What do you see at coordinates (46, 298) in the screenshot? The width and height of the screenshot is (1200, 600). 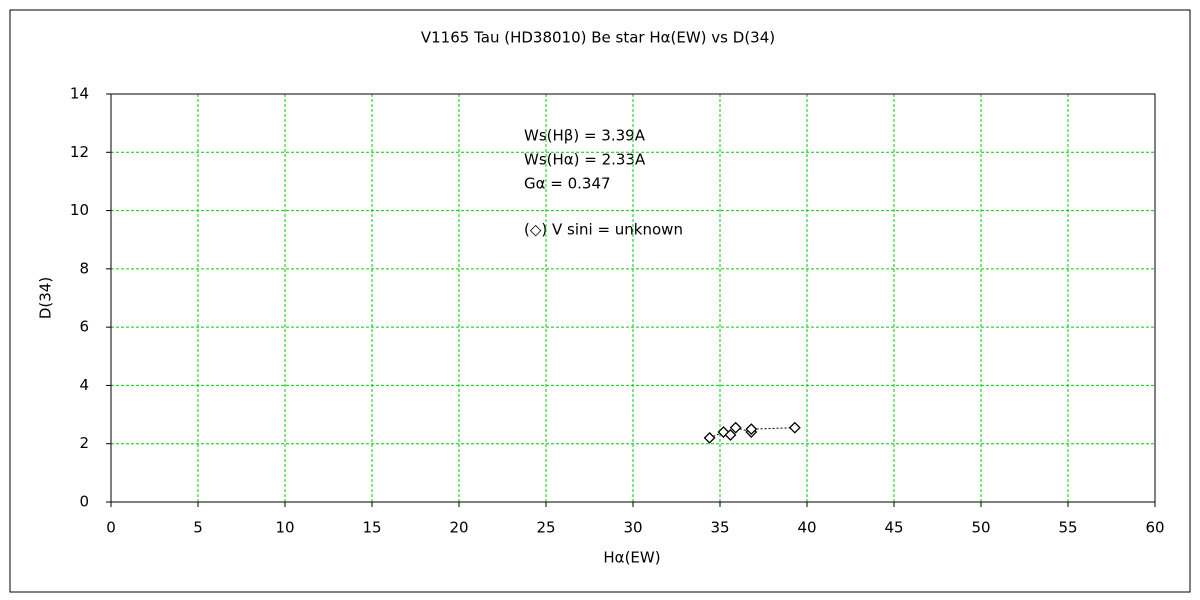 I see `y-axis-label: D(34)` at bounding box center [46, 298].